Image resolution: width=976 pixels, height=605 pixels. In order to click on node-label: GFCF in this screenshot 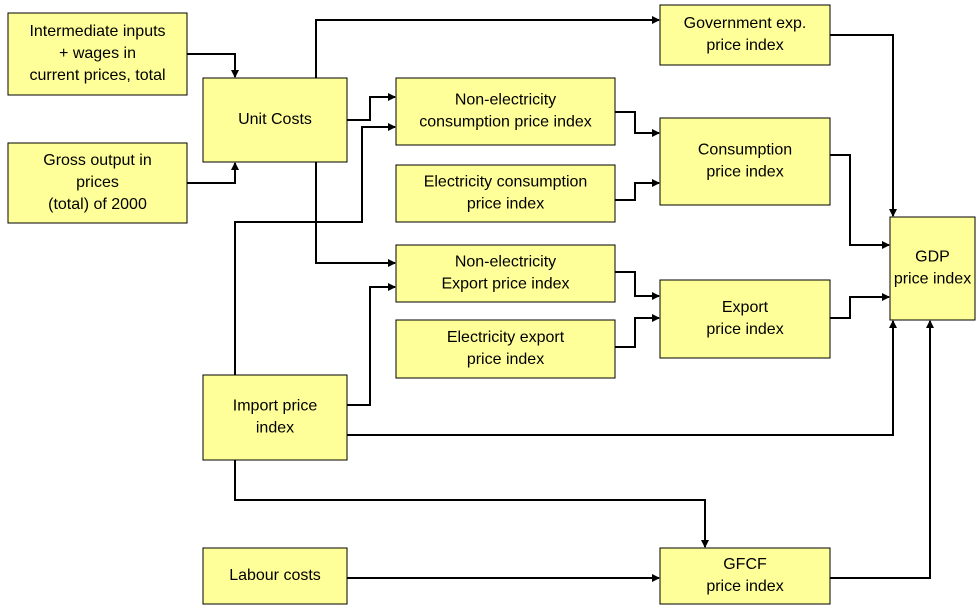, I will do `click(745, 564)`.